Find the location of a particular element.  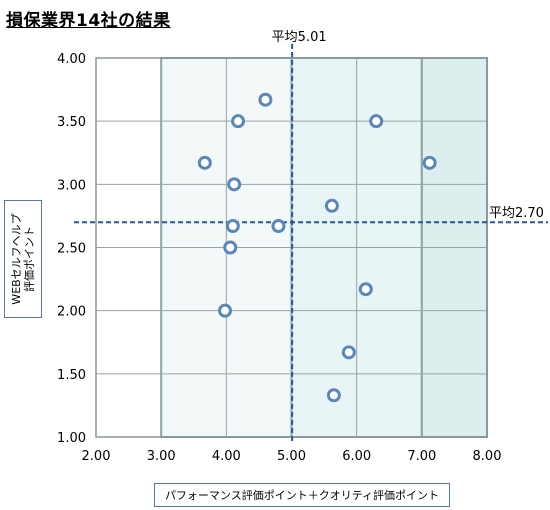

x-tick-label: 6.00 is located at coordinates (356, 456).